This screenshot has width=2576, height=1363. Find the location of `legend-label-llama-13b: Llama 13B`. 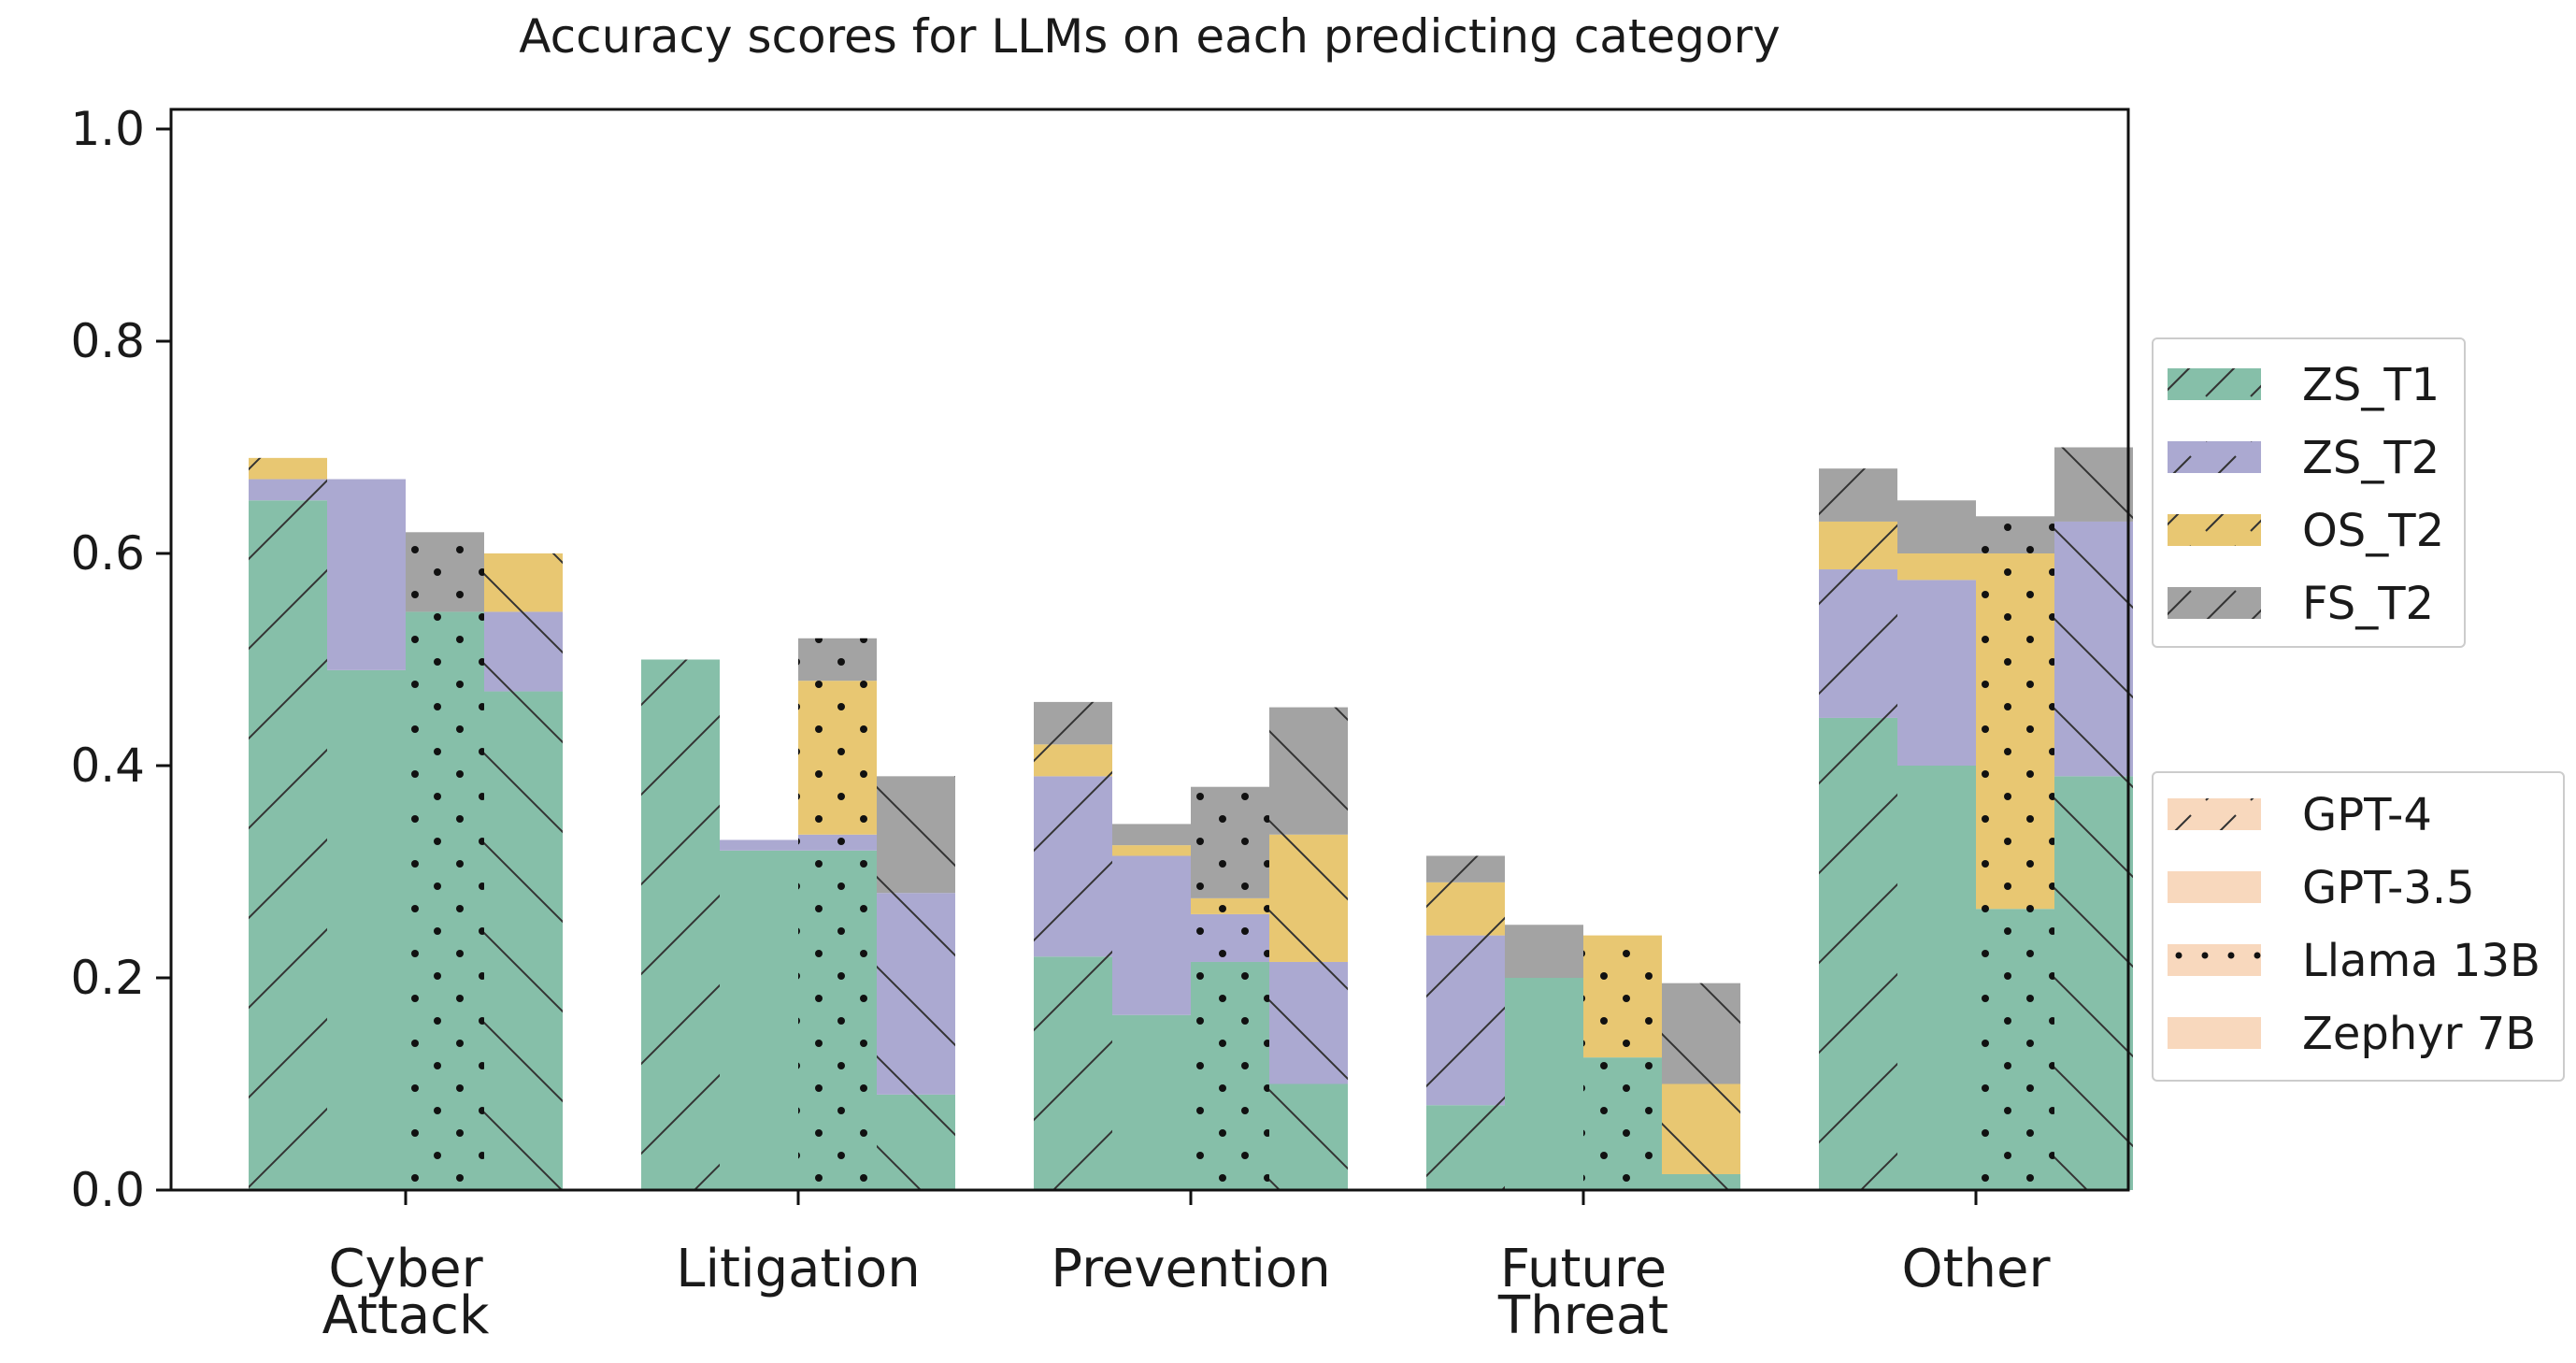

legend-label-llama-13b: Llama 13B is located at coordinates (2421, 961).